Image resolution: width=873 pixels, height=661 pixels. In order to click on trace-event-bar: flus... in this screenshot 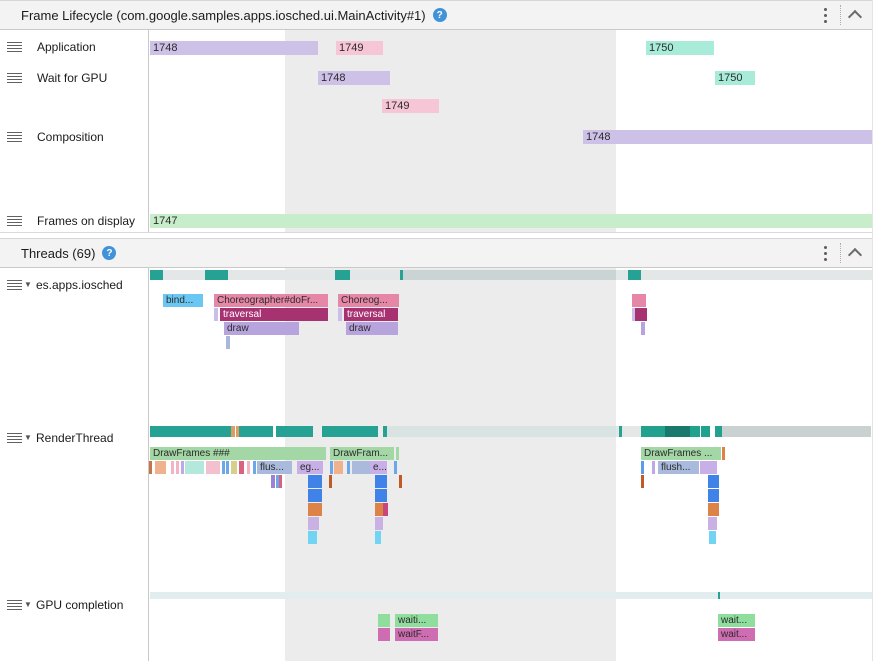, I will do `click(274, 467)`.